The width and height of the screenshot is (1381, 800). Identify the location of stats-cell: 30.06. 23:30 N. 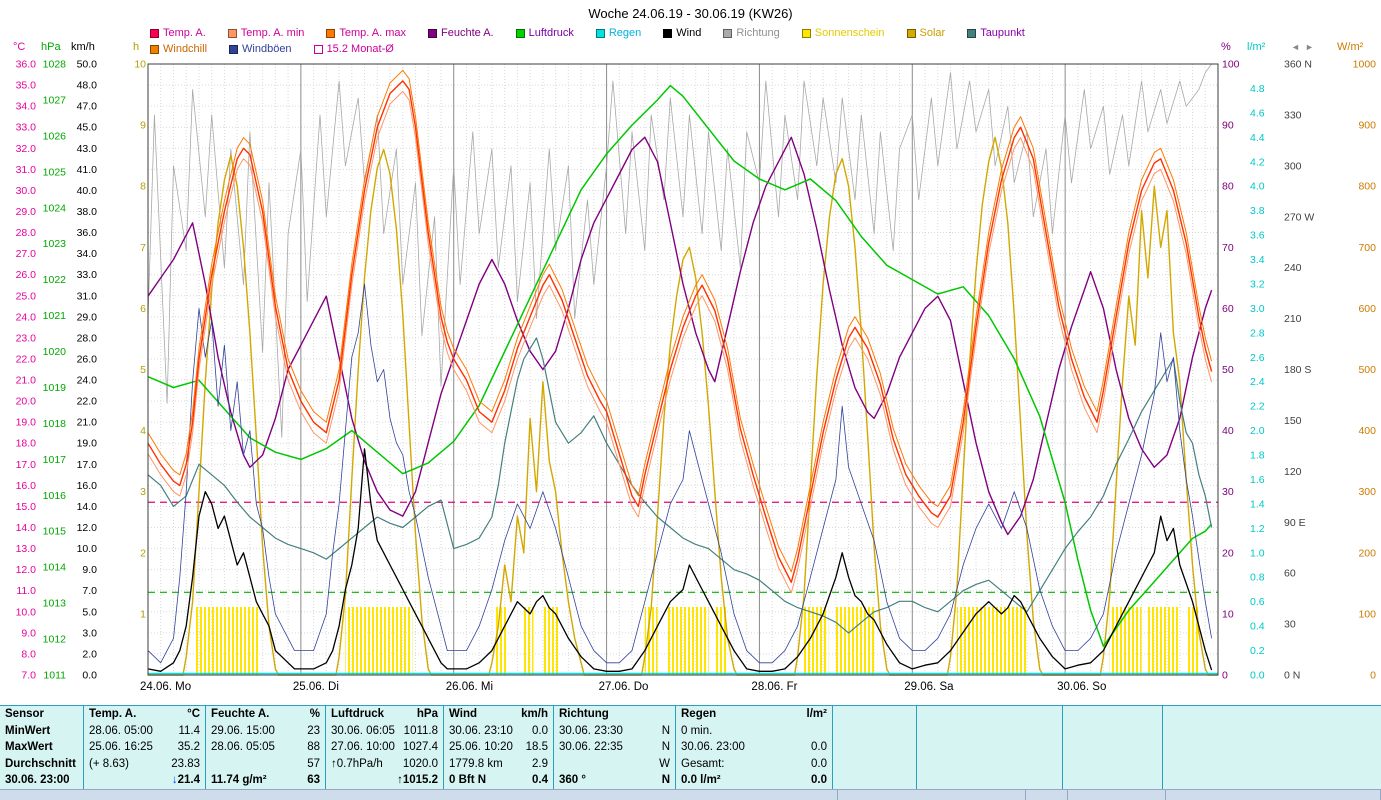
(615, 730).